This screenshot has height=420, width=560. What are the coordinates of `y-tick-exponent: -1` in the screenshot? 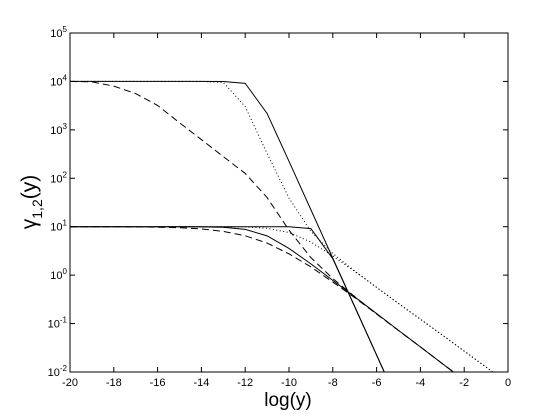 It's located at (64, 320).